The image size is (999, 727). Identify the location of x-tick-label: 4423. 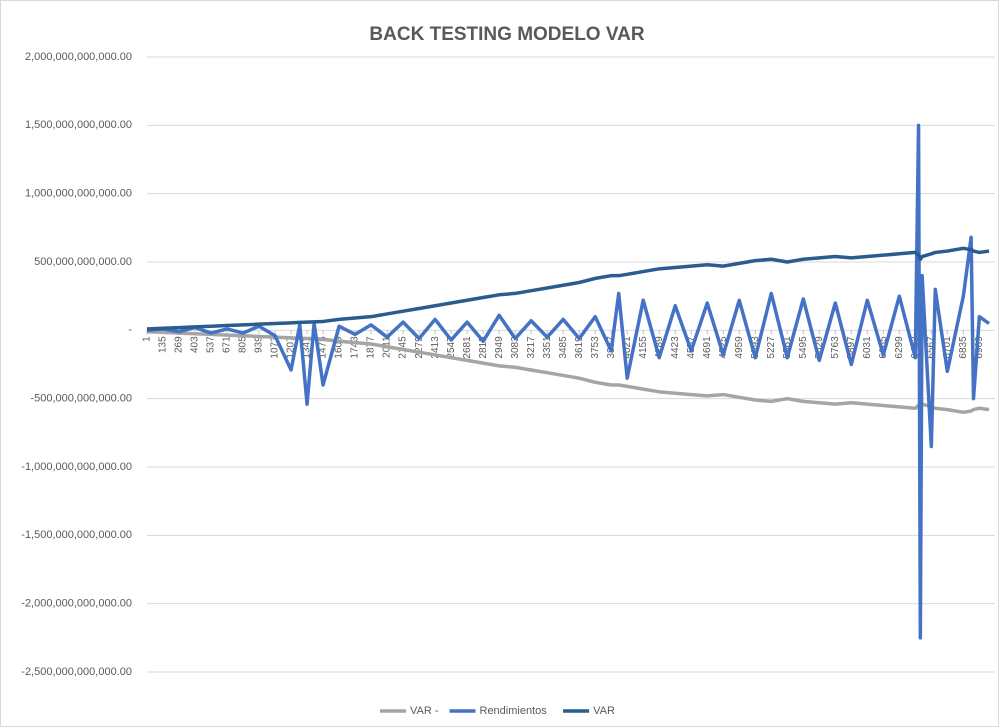
(675, 347).